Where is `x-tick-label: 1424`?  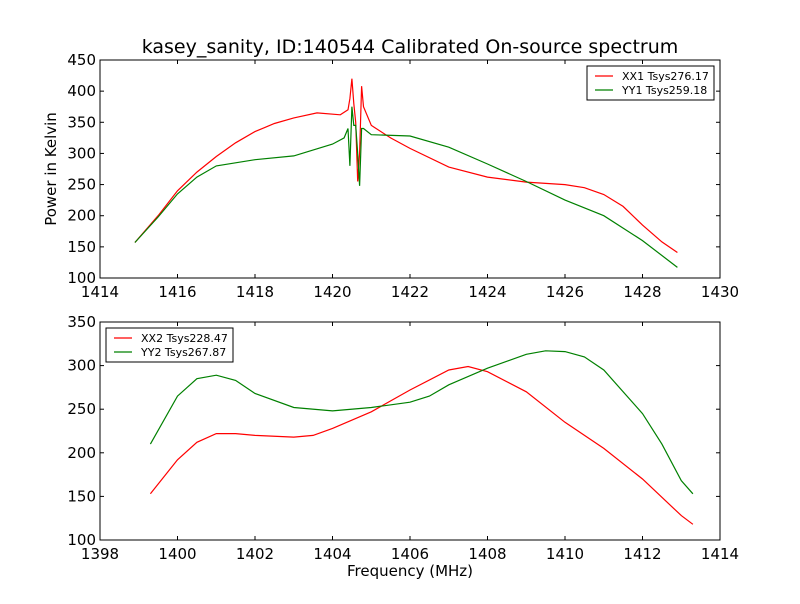 x-tick-label: 1424 is located at coordinates (487, 292).